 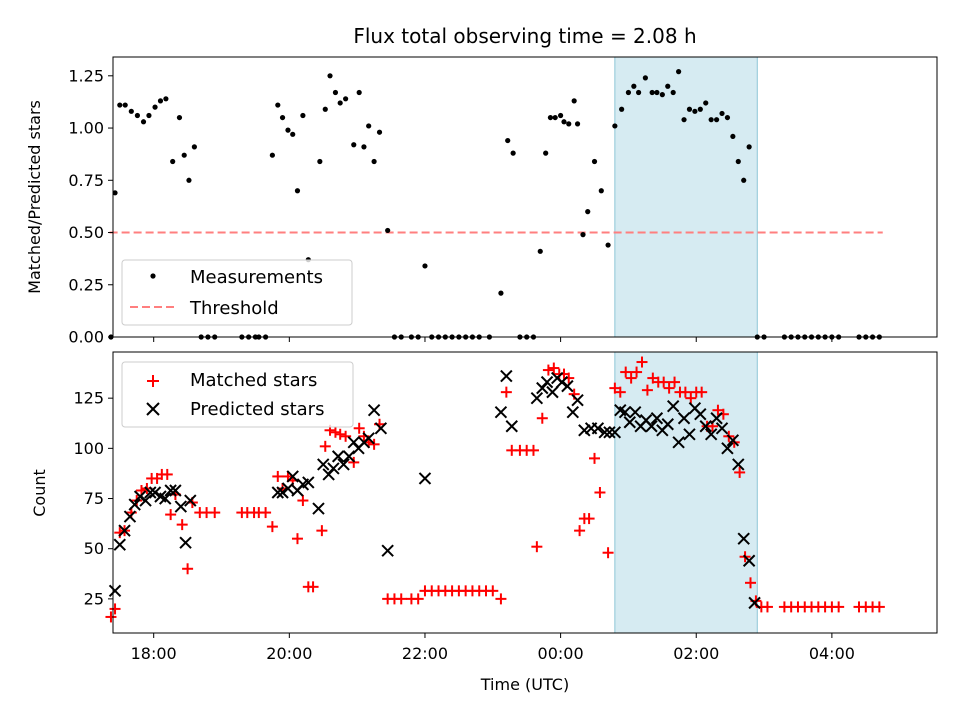 What do you see at coordinates (86, 284) in the screenshot?
I see `ratio-y-tick-label: 0.25` at bounding box center [86, 284].